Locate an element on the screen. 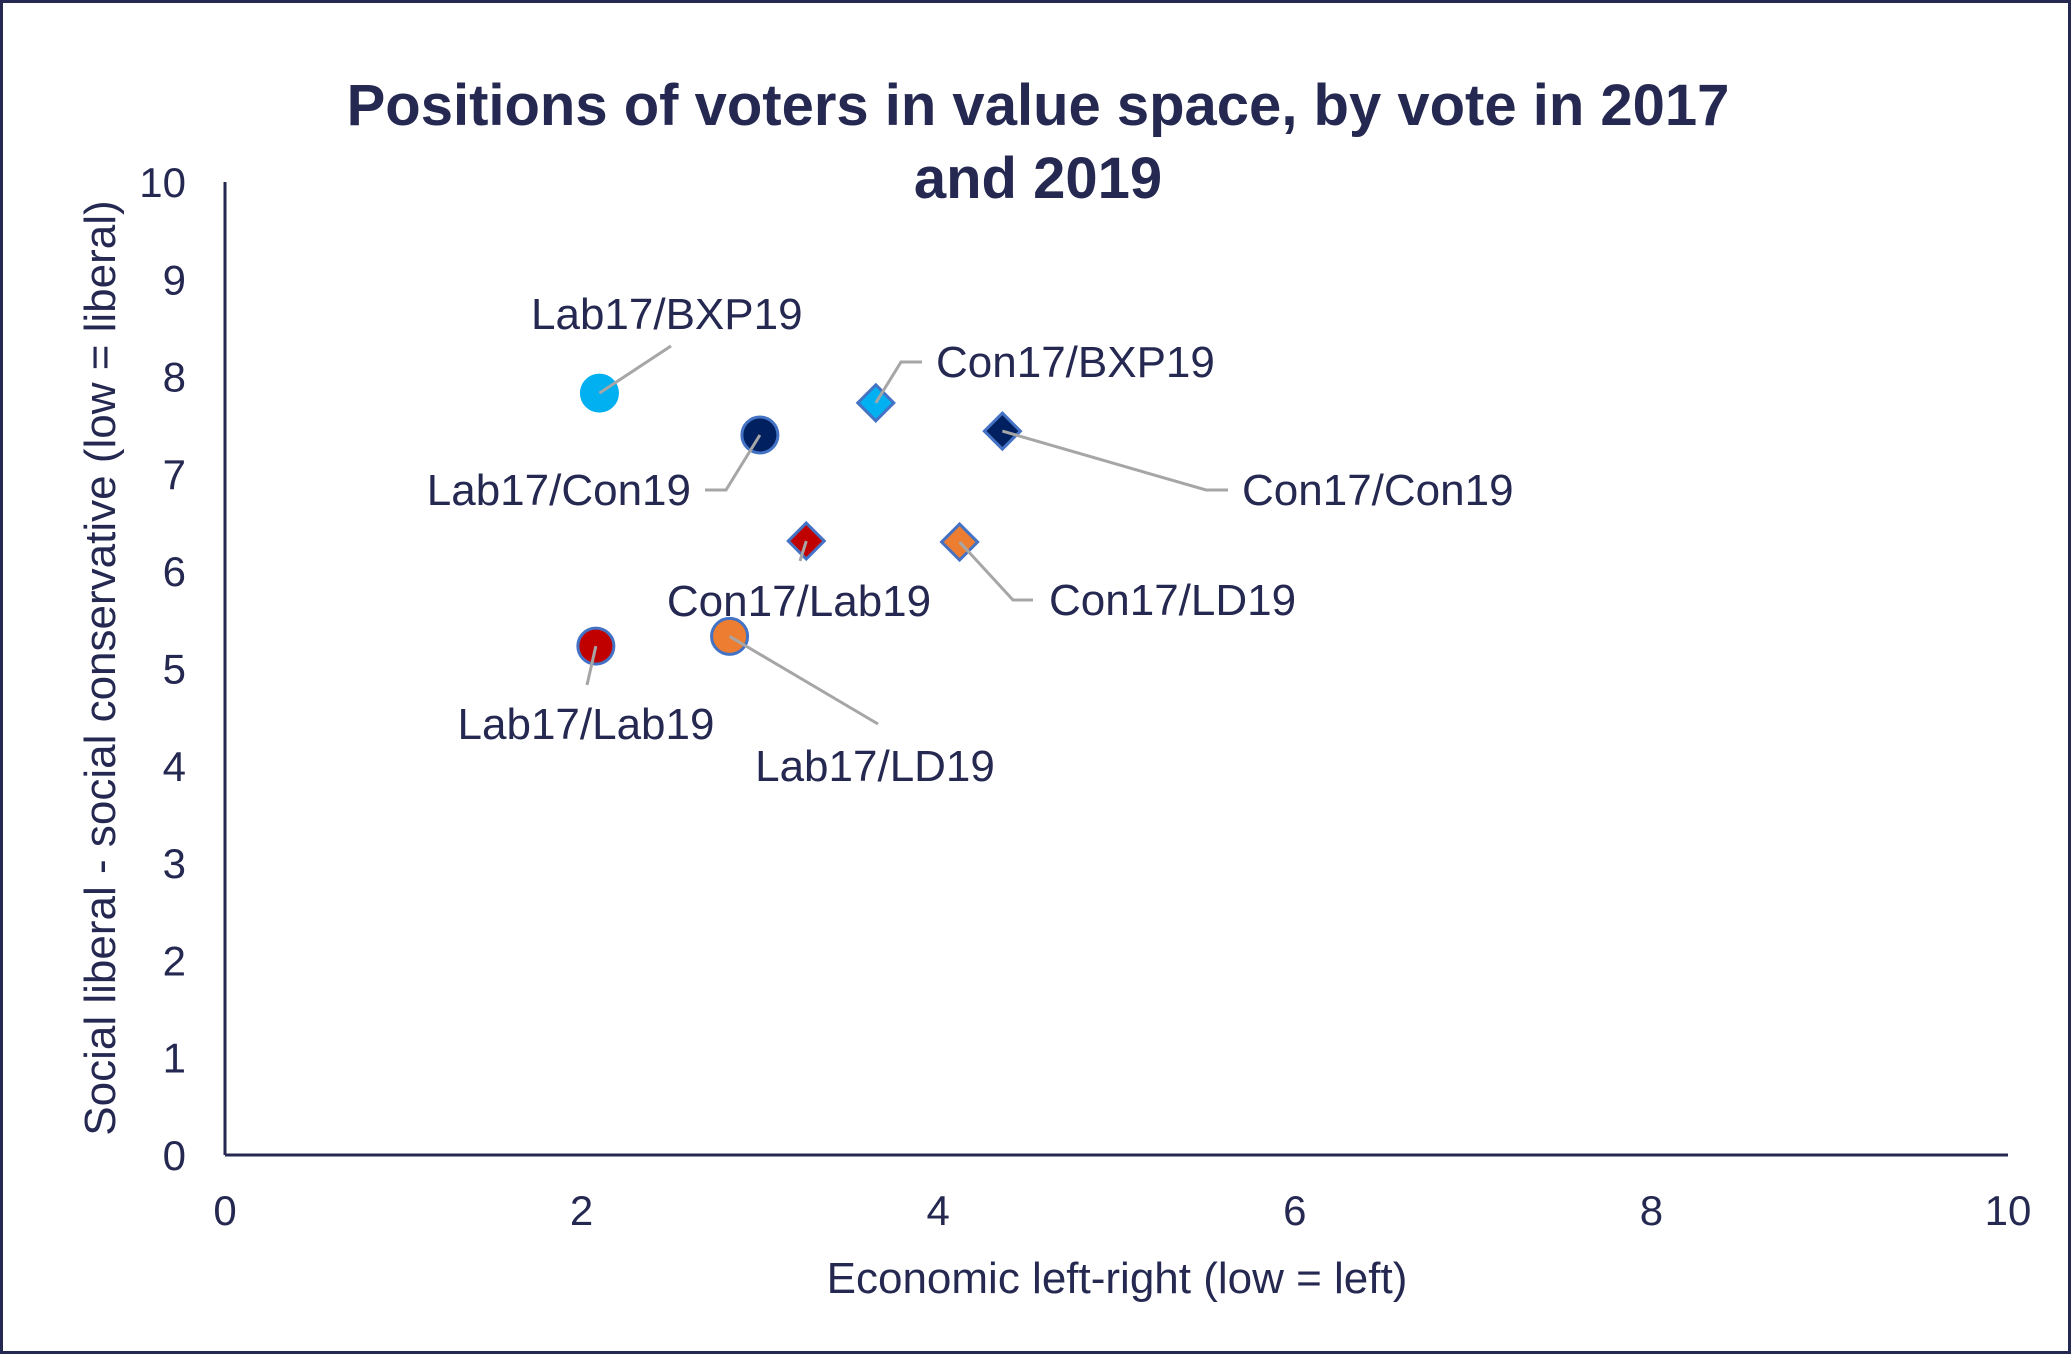  leader-line-lab17-con19 is located at coordinates (733, 463).